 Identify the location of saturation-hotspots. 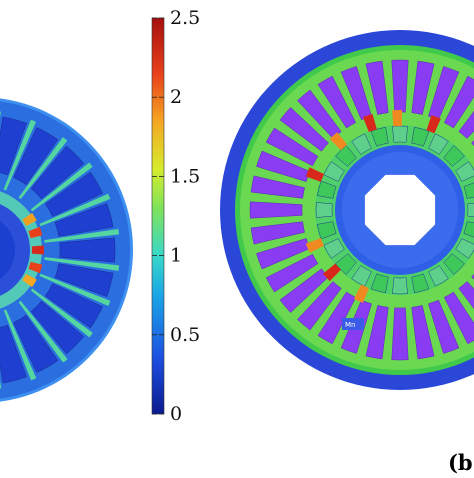
(373, 206).